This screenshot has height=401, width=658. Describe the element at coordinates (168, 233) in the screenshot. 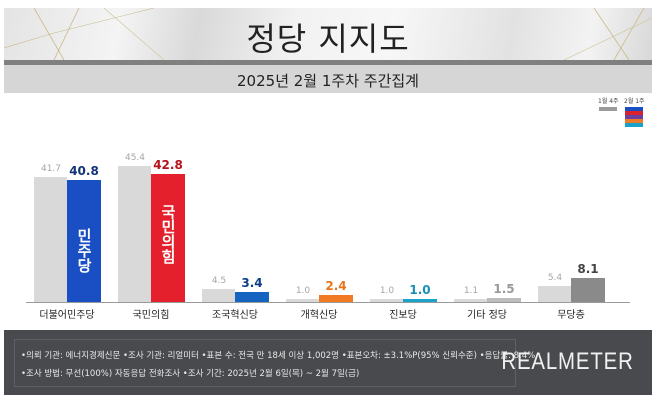

I see `party-logo: 국민의힘` at that location.